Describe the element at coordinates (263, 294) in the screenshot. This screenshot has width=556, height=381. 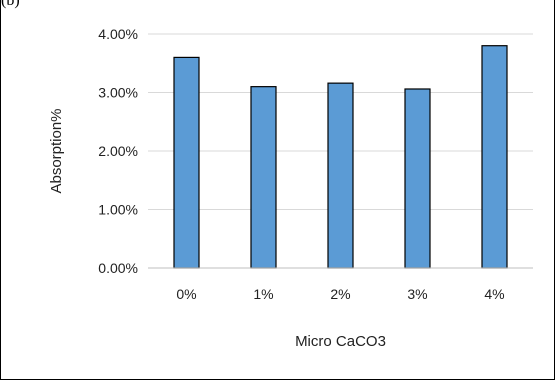
I see `x-tick-label: 1%` at that location.